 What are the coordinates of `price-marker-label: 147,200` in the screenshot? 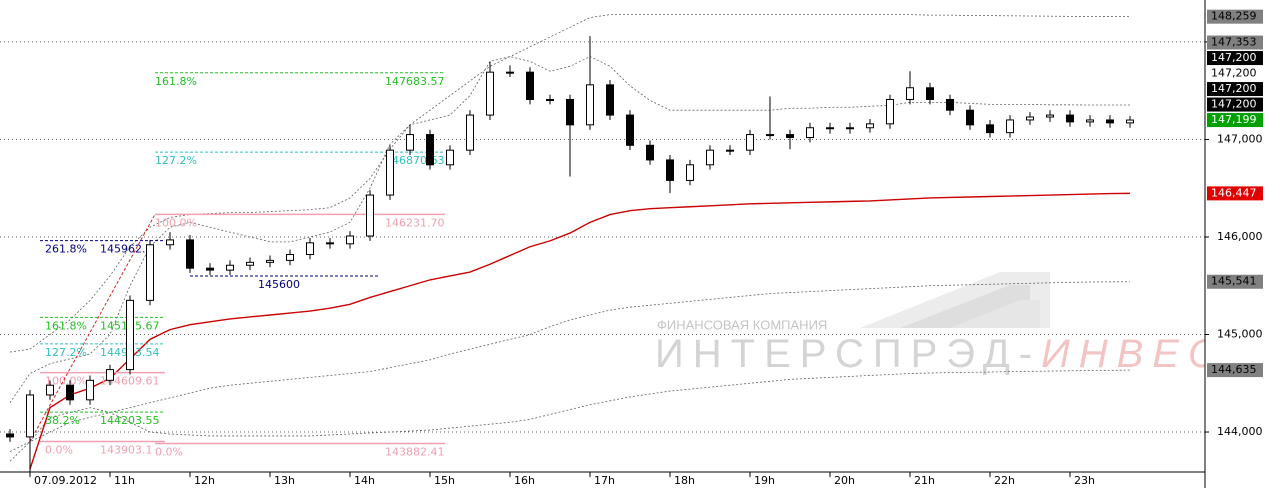 It's located at (1234, 57).